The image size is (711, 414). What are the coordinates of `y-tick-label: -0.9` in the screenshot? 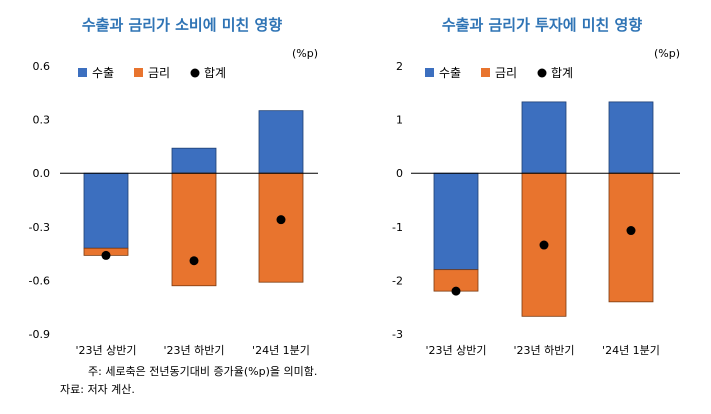 It's located at (39, 334).